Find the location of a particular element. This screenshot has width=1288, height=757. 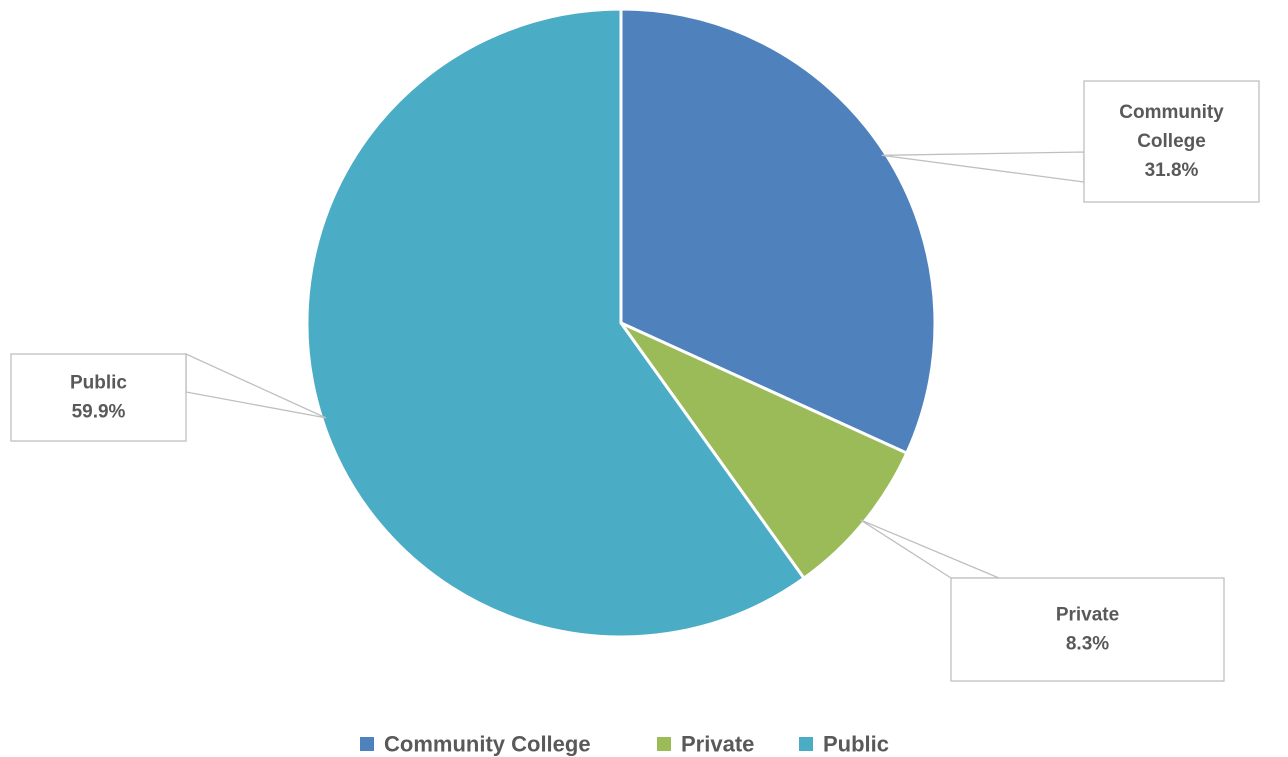

legend-item-public: Public is located at coordinates (844, 744).